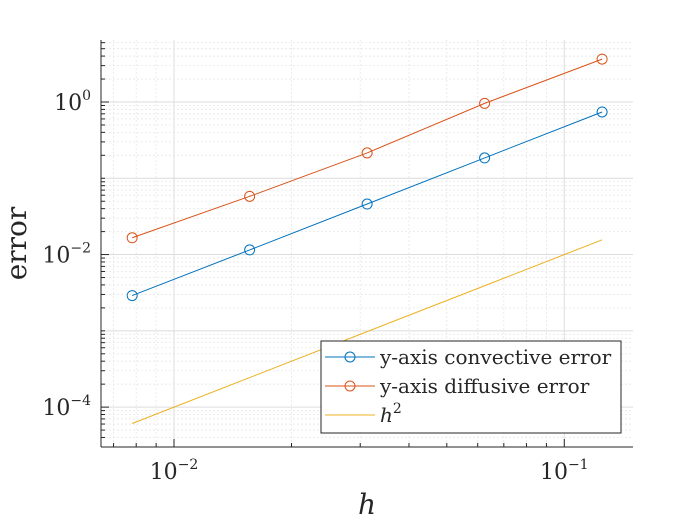  I want to click on x-tick-label: 10⁻², so click(174, 471).